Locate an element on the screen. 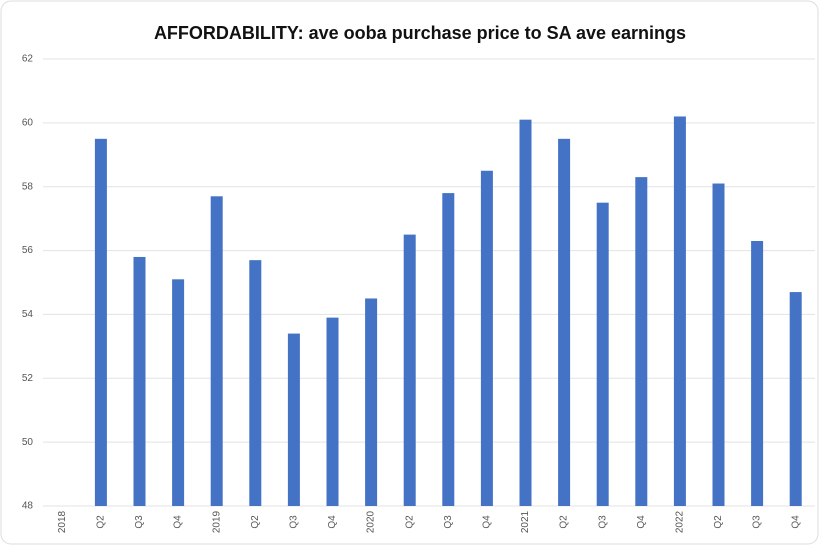 This screenshot has height=545, width=819. y-tick-label: 54 is located at coordinates (28, 314).